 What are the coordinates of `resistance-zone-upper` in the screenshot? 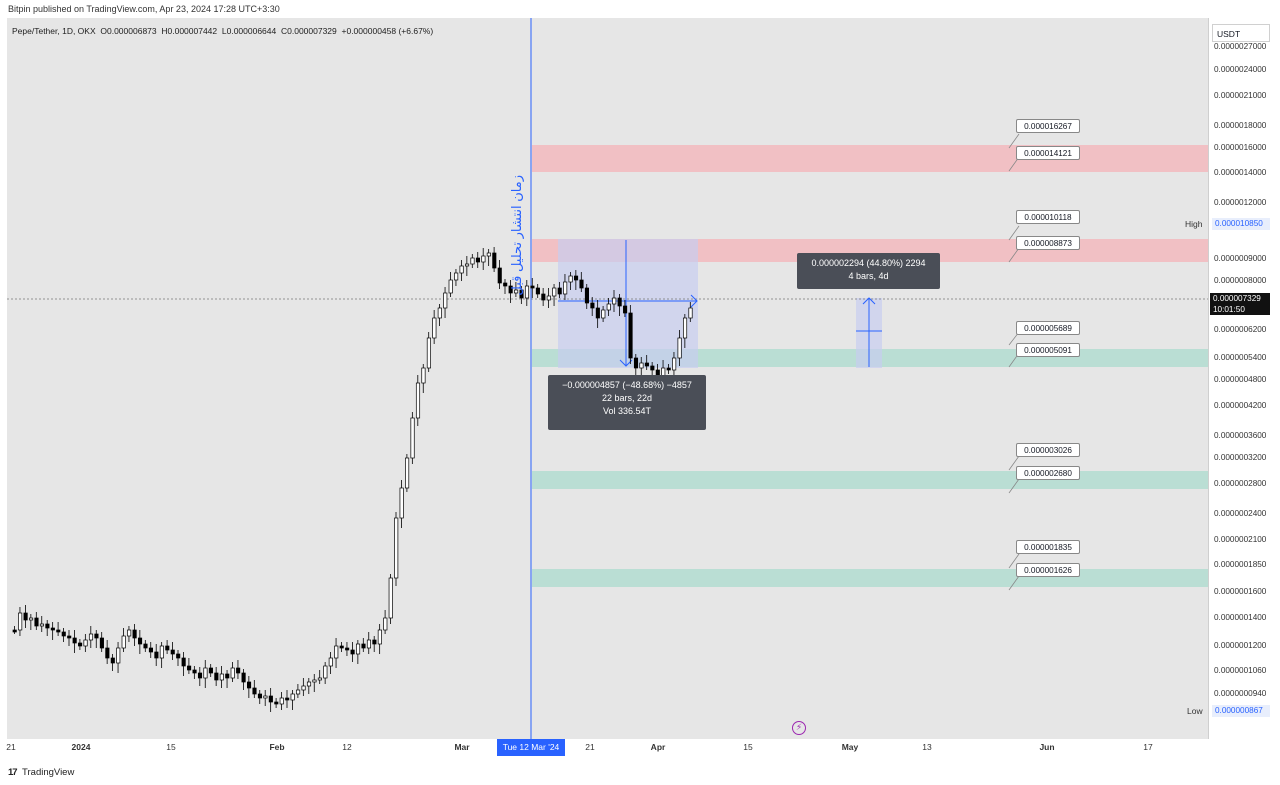 It's located at (870, 158).